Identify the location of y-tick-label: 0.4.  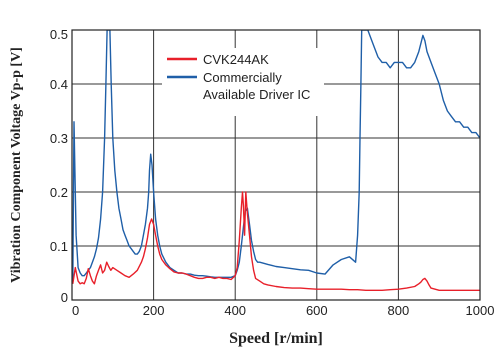
(59, 84).